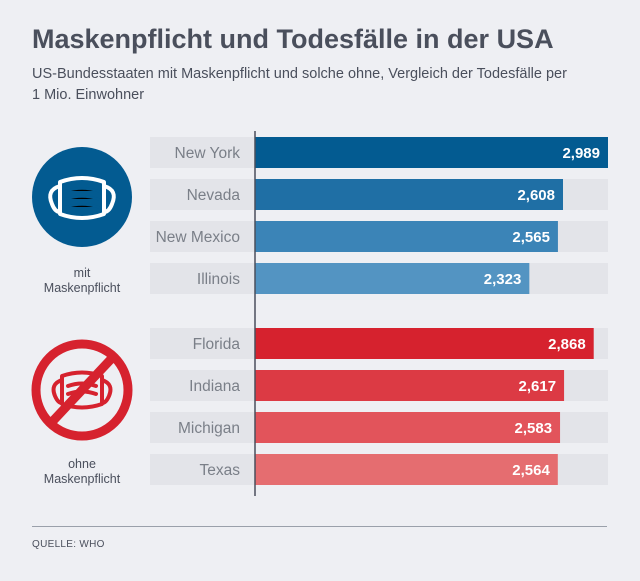 The width and height of the screenshot is (640, 581). What do you see at coordinates (82, 273) in the screenshot?
I see `group-label-with-mask-line1: mit` at bounding box center [82, 273].